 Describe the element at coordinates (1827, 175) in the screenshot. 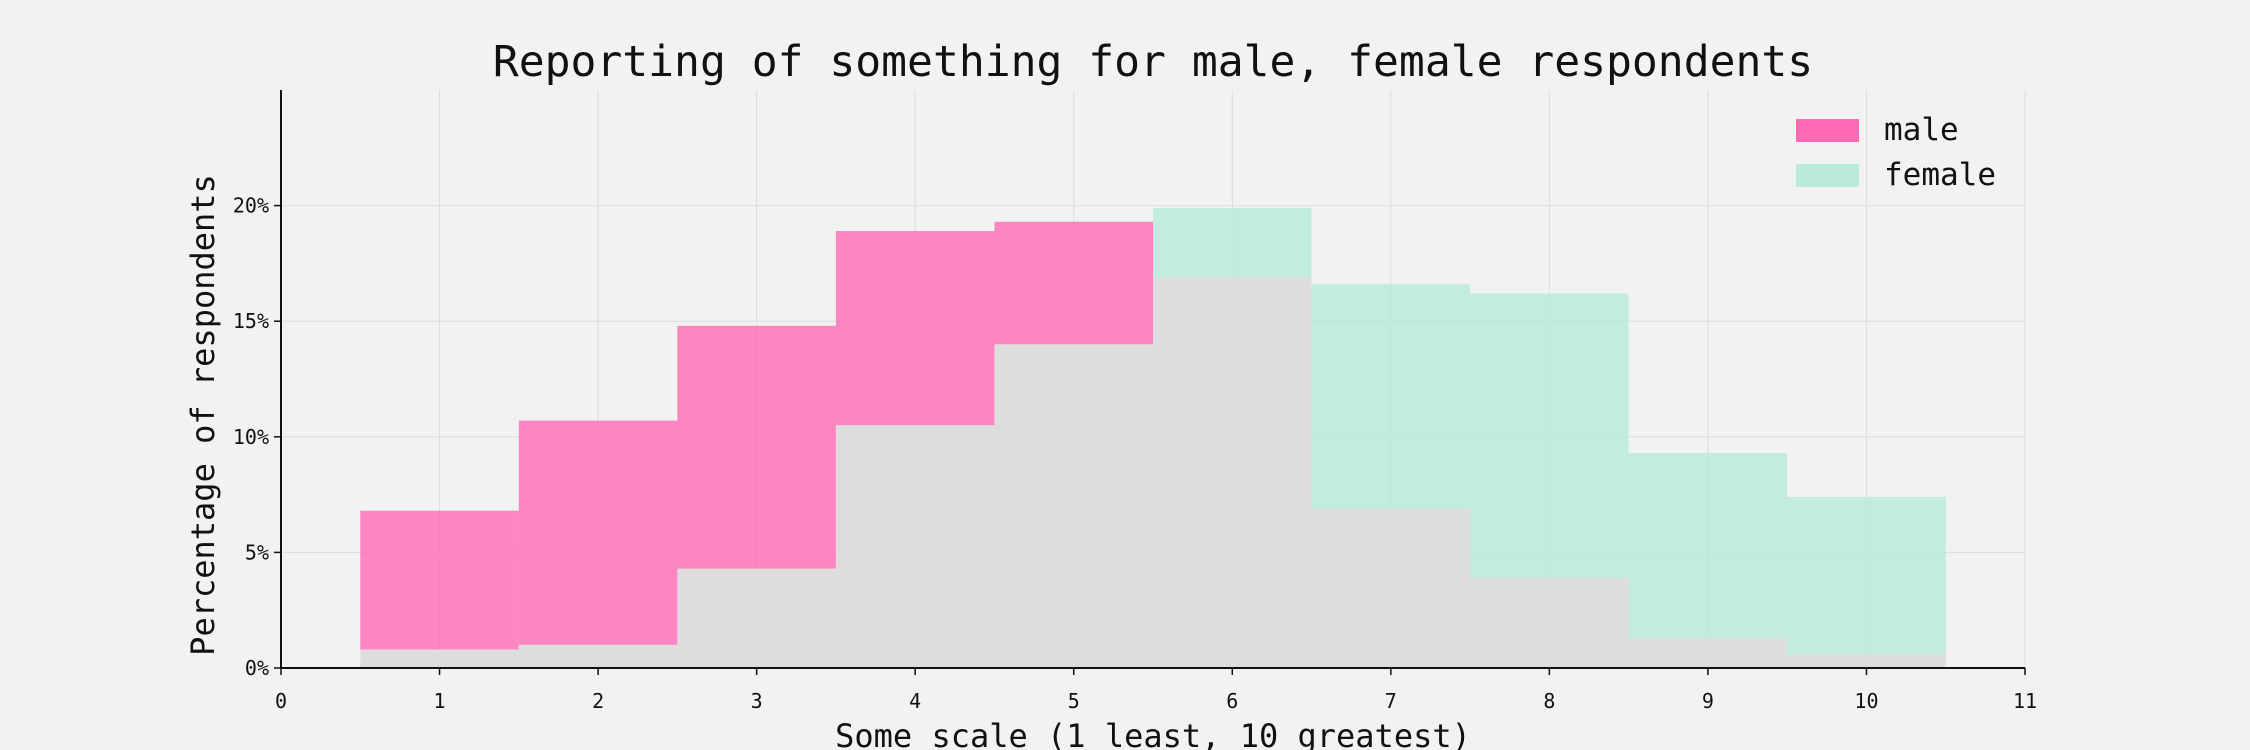

I see `legend-swatch-female` at that location.